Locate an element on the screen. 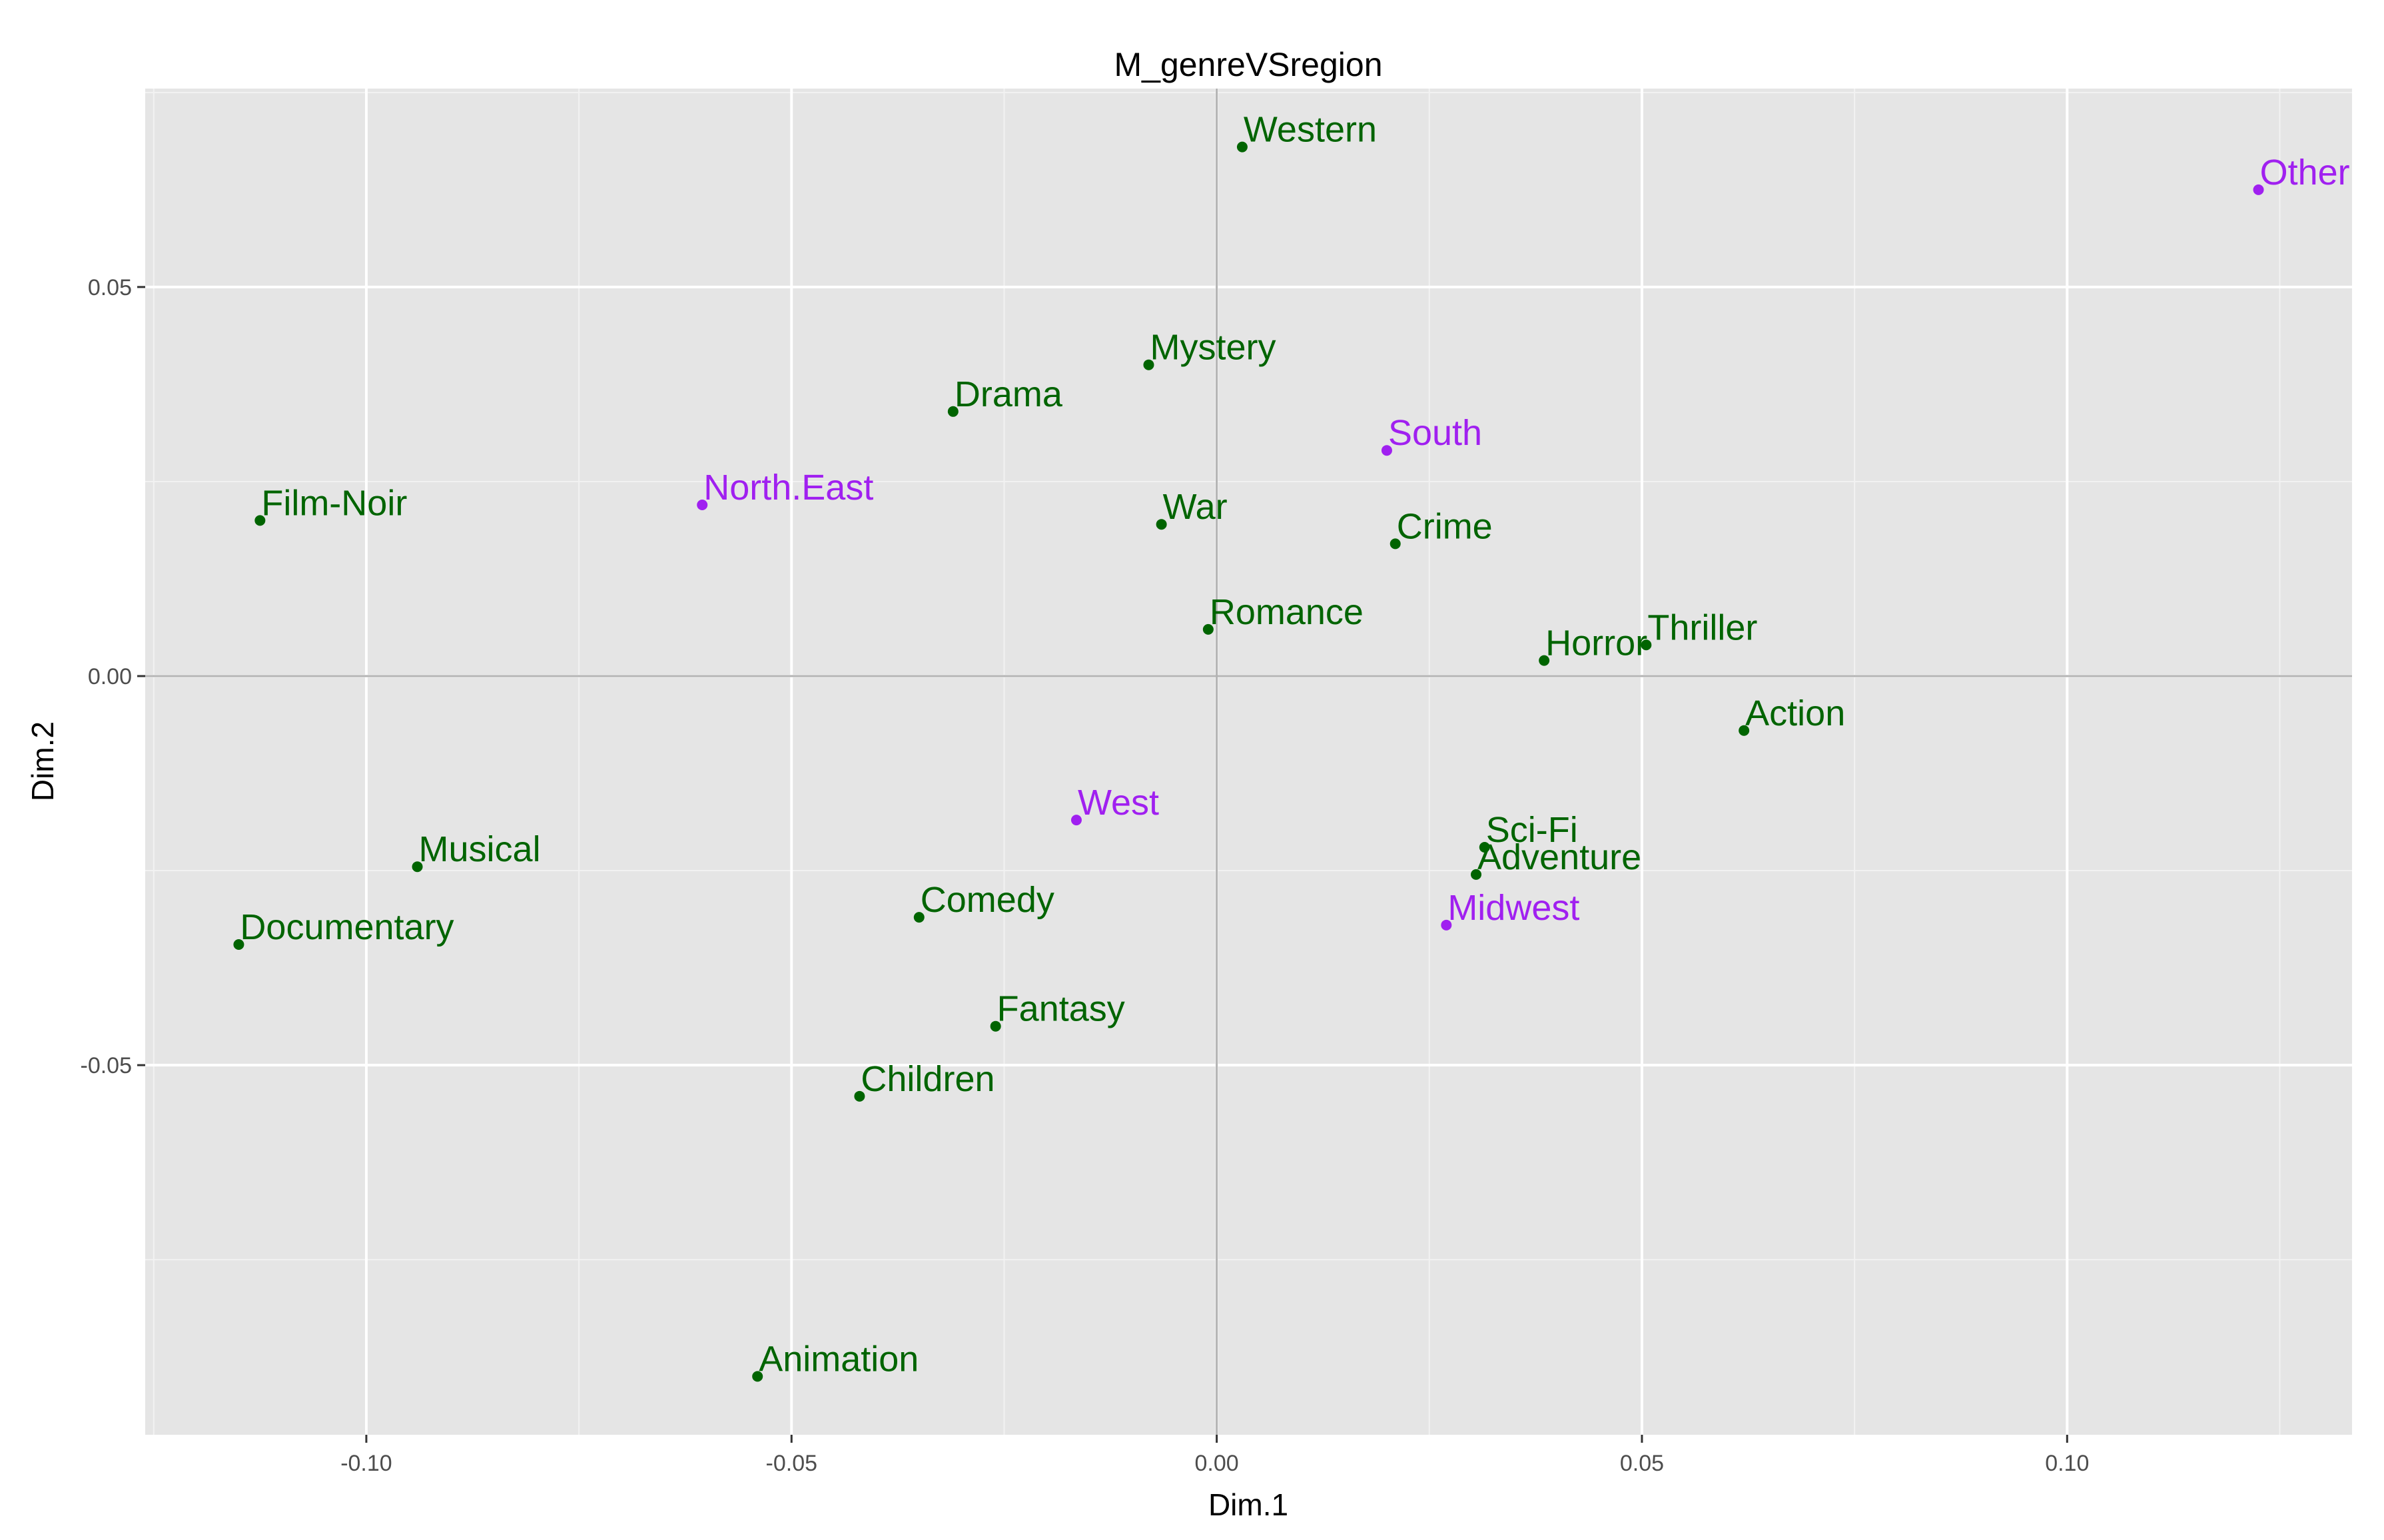 Image resolution: width=2384 pixels, height=1540 pixels. genre-label: Western is located at coordinates (1310, 130).